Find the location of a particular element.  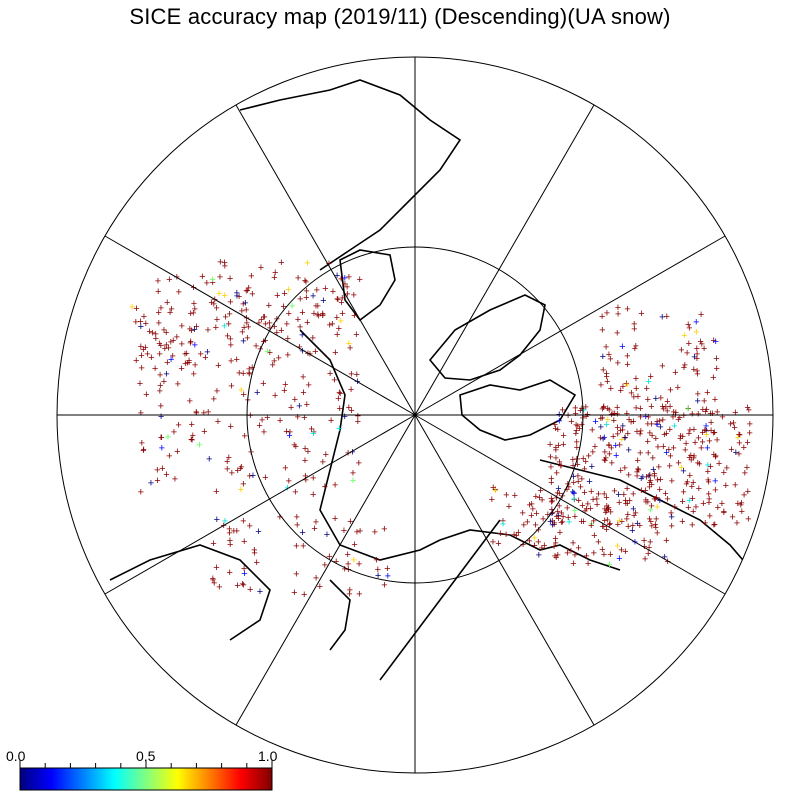

meridian-line is located at coordinates (325, 260).